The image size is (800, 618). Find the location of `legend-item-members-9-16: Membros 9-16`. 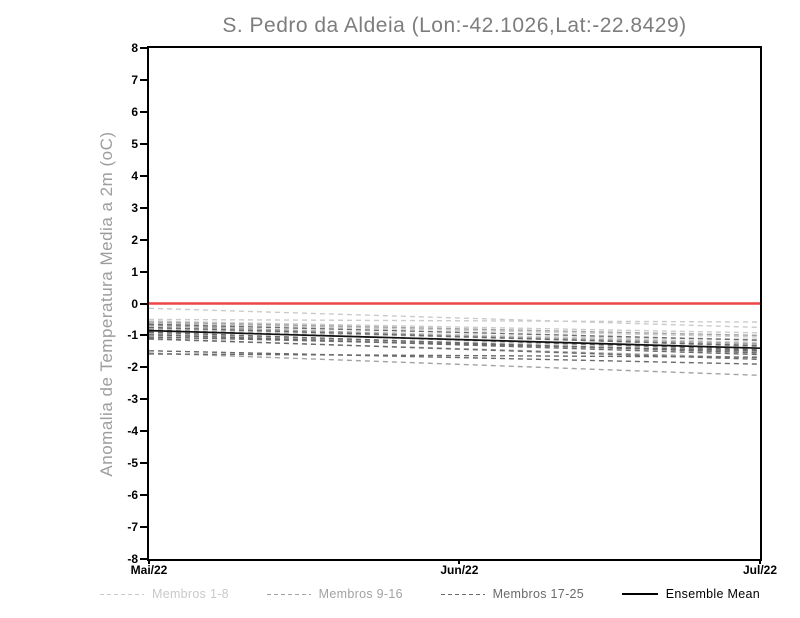

legend-item-members-9-16: Membros 9-16 is located at coordinates (334, 594).